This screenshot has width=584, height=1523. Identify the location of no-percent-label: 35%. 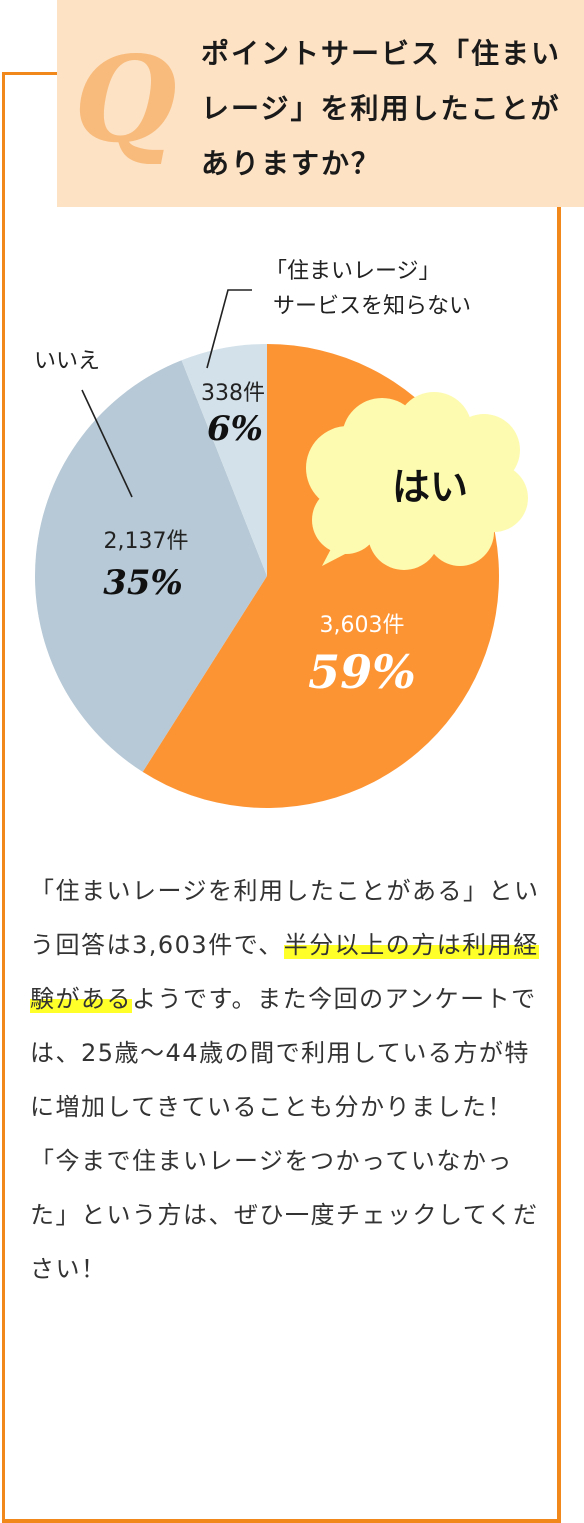
(143, 583).